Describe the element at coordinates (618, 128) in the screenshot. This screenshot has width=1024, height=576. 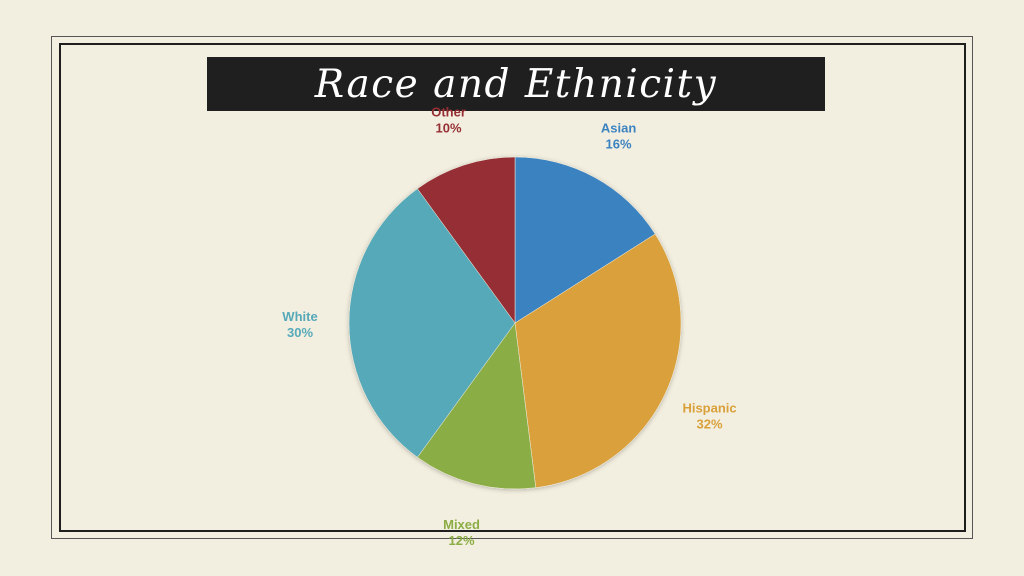
I see `slice-label-asian: Asian` at that location.